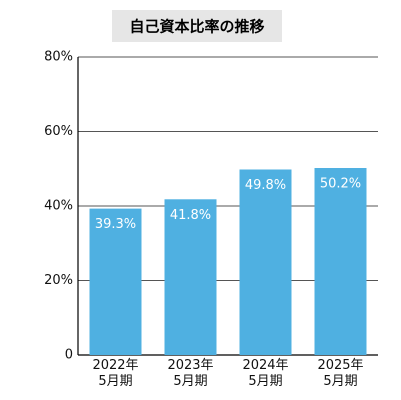  I want to click on x-tick-label: 2024年 5月期, so click(265, 373).